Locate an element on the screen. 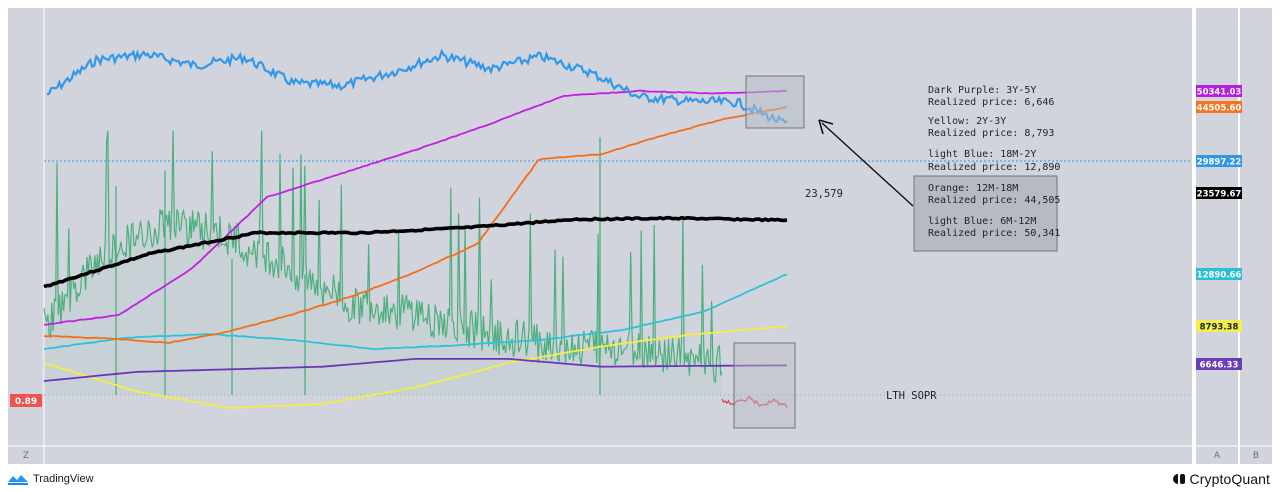 This screenshot has width=1280, height=491. legend-line: Realized price: 50,341 is located at coordinates (994, 233).